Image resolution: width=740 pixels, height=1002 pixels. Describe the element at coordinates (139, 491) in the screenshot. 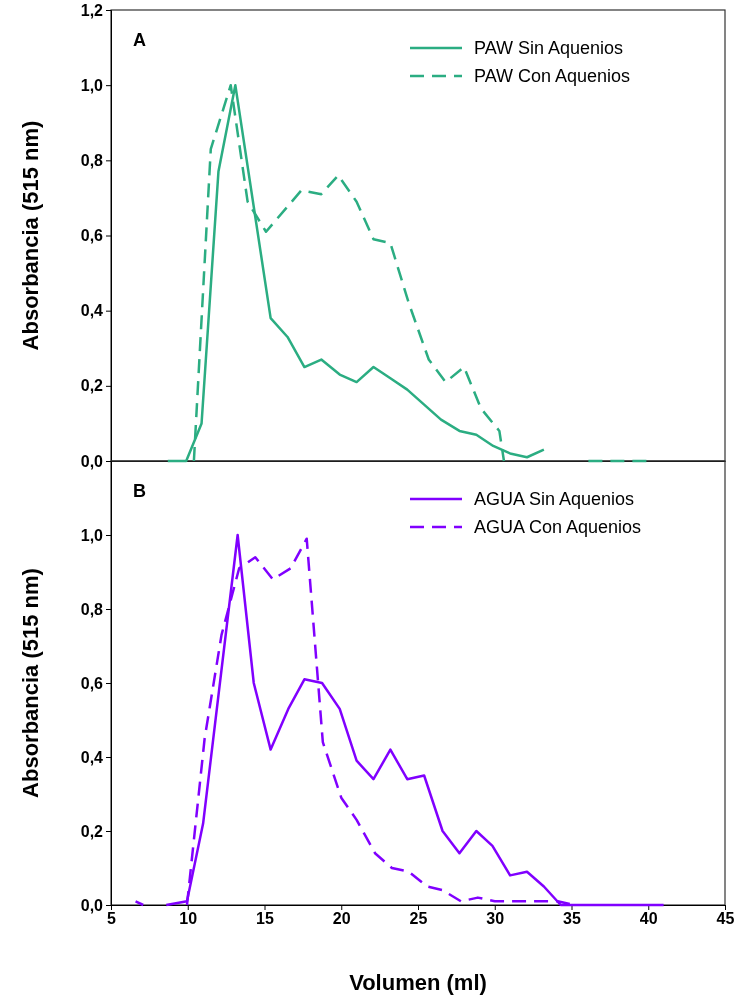

I see `annotation: B` at that location.